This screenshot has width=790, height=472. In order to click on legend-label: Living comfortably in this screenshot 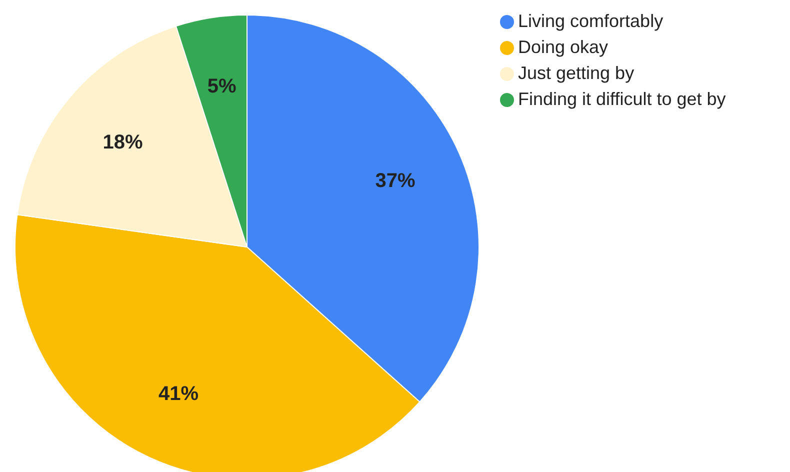, I will do `click(591, 21)`.